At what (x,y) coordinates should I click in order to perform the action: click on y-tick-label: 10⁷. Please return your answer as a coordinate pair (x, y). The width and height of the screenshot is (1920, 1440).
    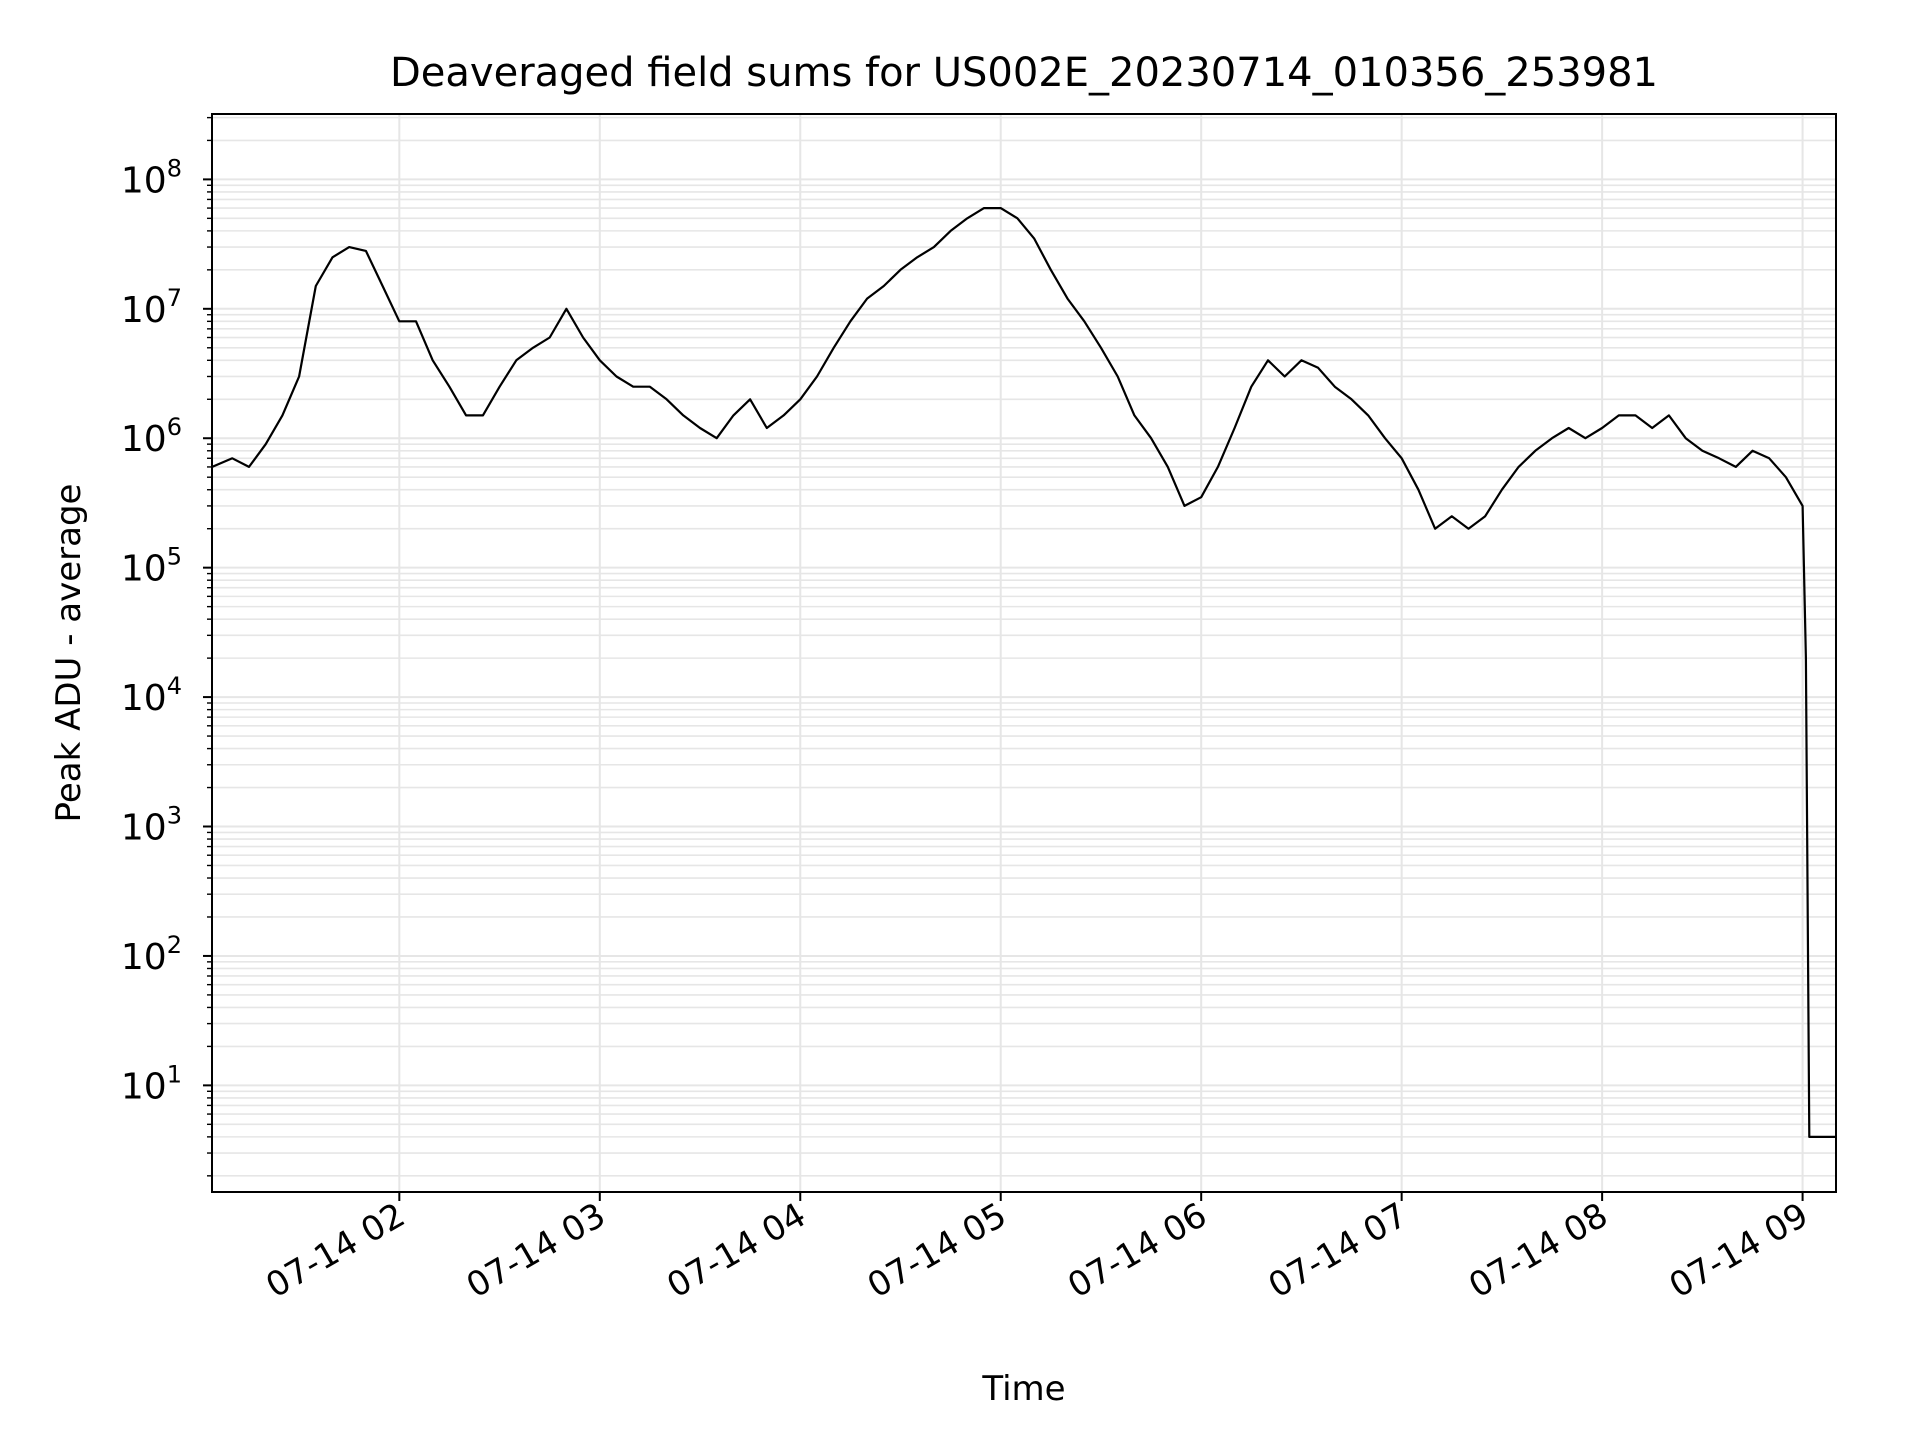
    Looking at the image, I should click on (151, 307).